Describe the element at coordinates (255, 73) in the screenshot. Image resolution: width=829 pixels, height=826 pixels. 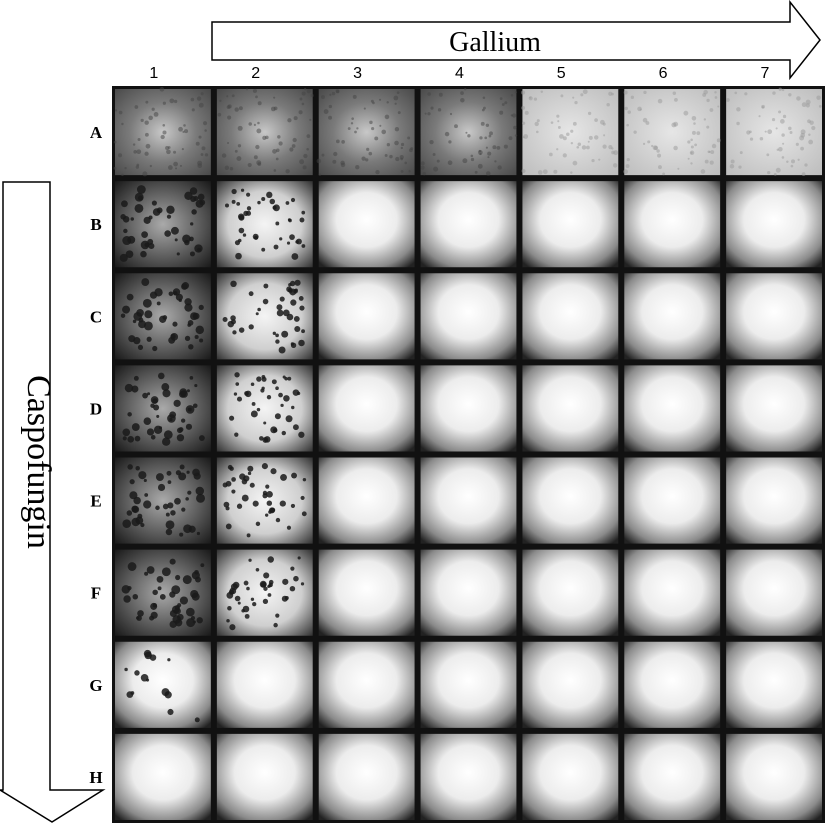
I see `column-label: 2` at that location.